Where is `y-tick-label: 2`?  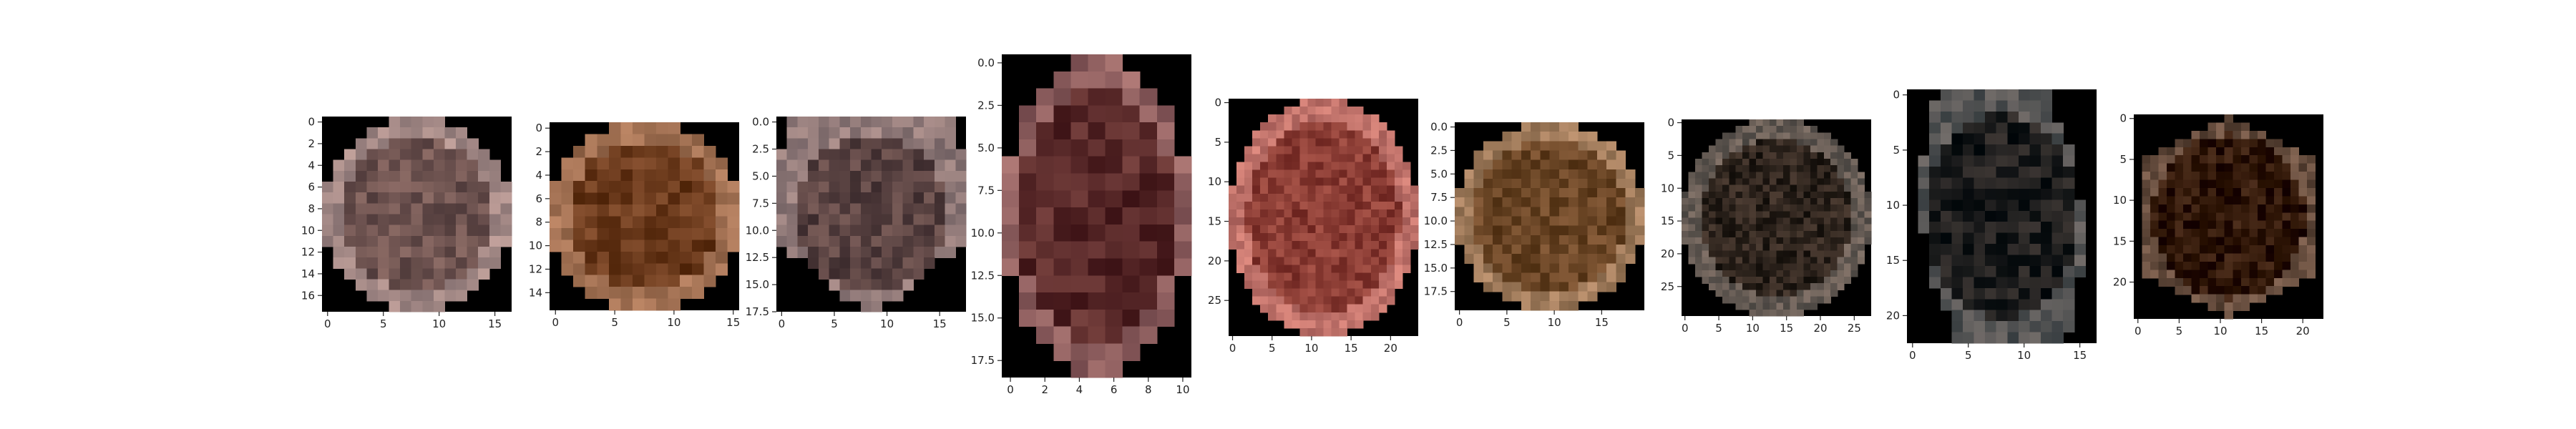
y-tick-label: 2 is located at coordinates (311, 143).